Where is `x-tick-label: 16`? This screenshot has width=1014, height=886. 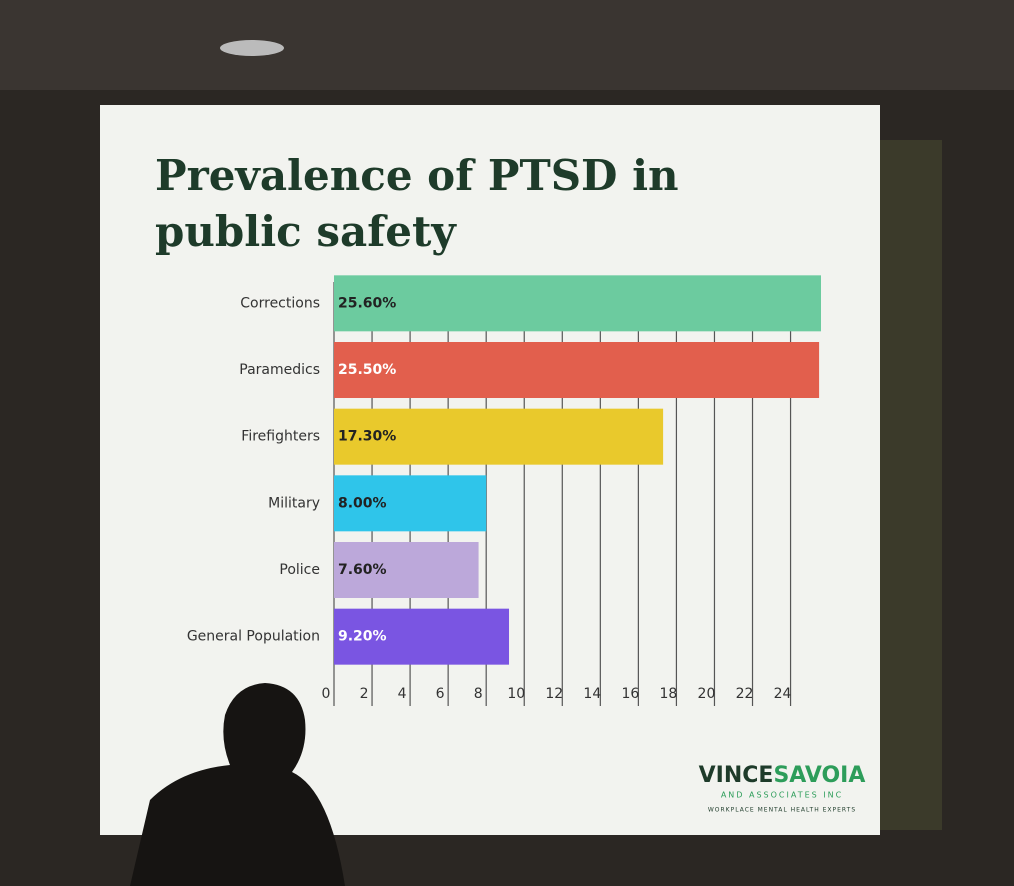 x-tick-label: 16 is located at coordinates (630, 694).